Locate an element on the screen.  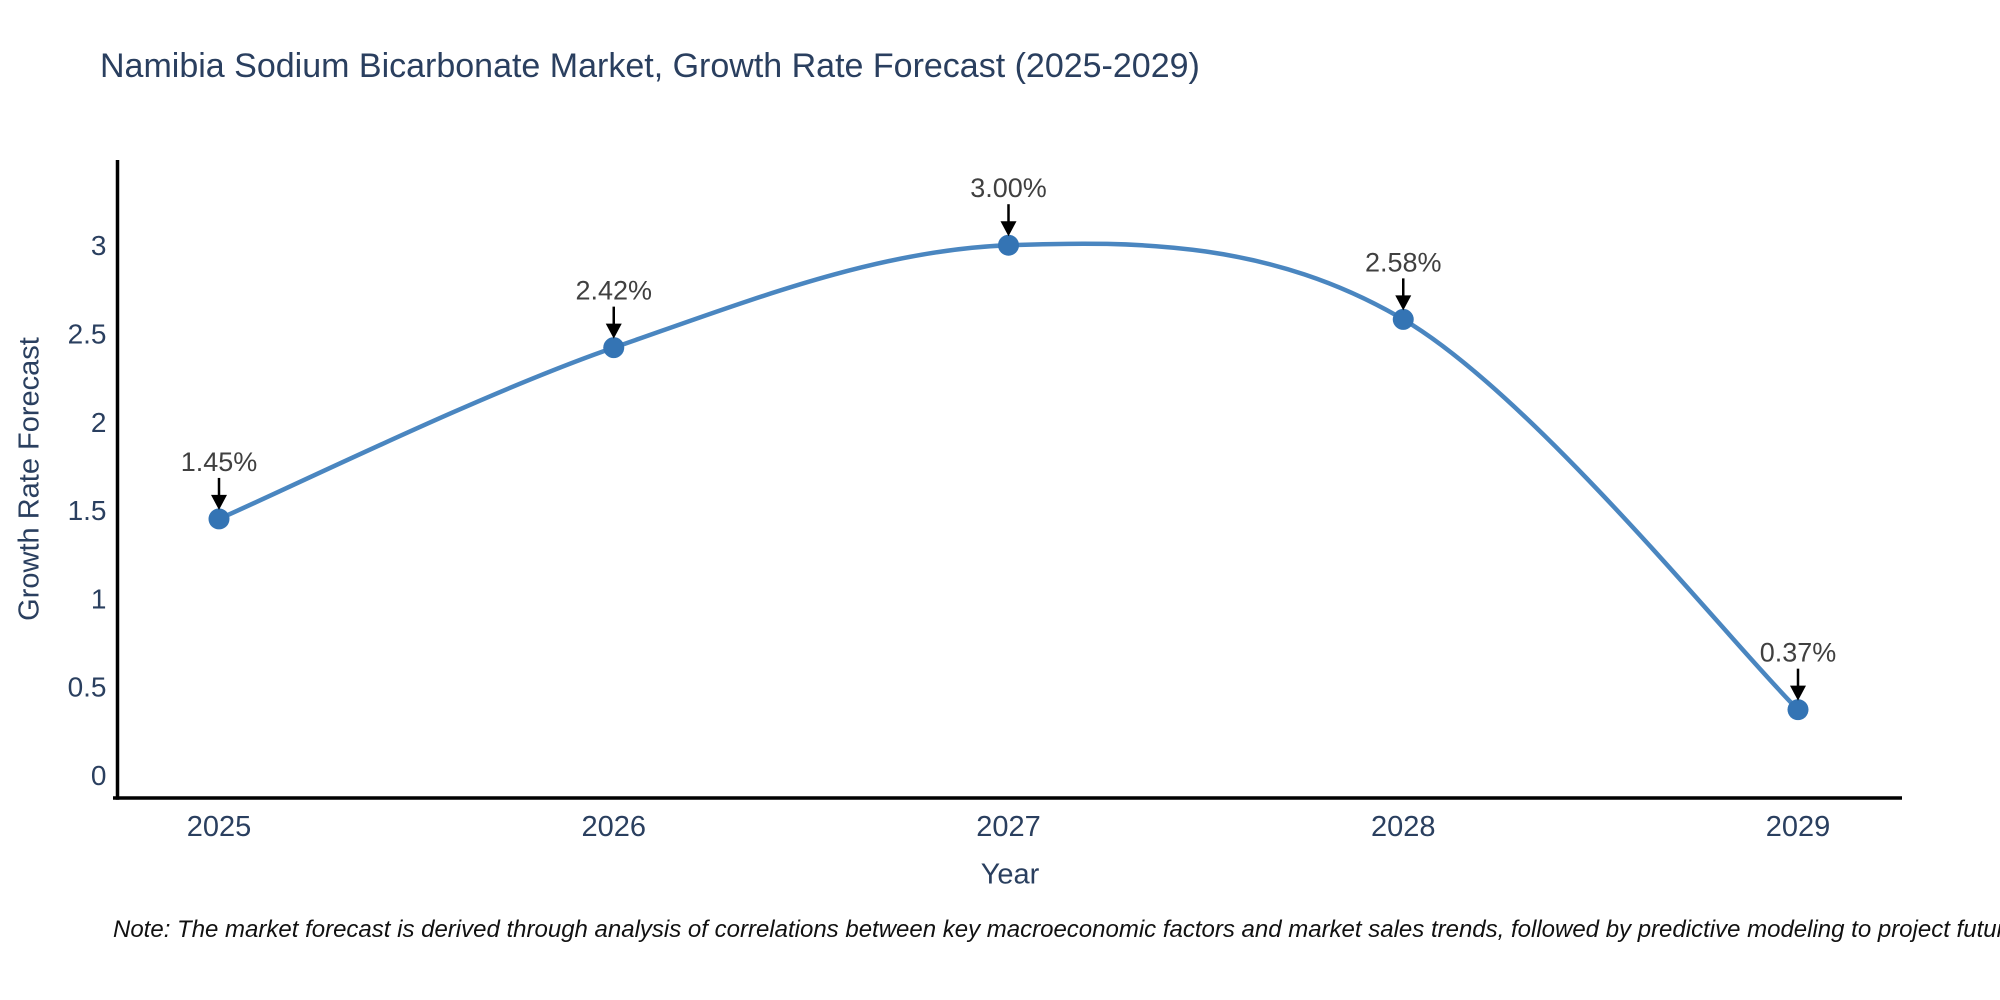
y-tick-label: 0 is located at coordinates (99, 775).